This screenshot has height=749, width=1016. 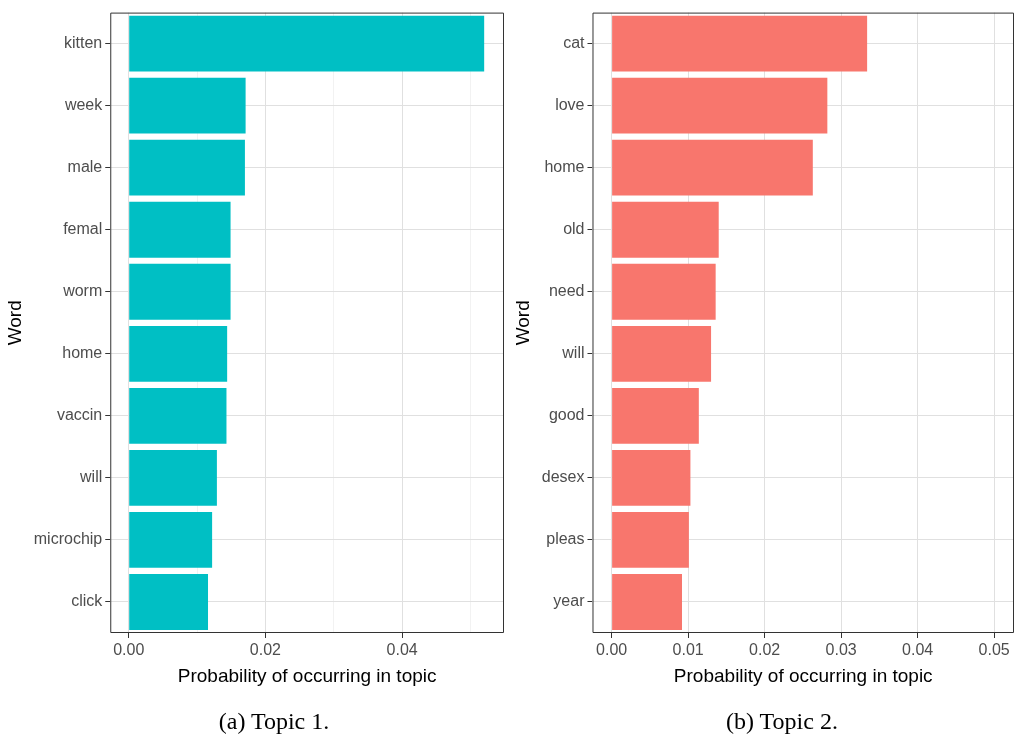 I want to click on y-tick-label: male, so click(x=85, y=167).